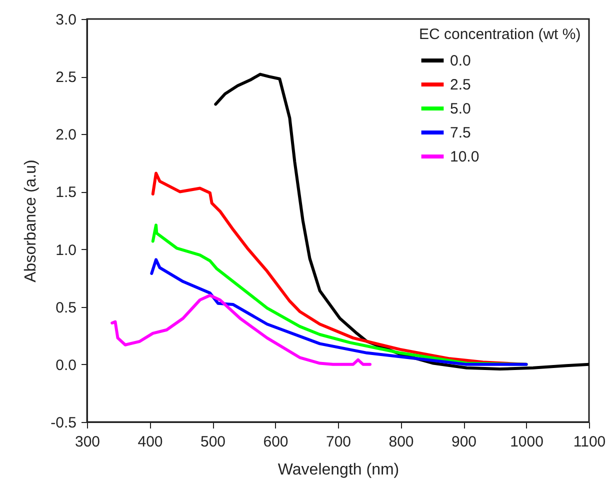  What do you see at coordinates (339, 442) in the screenshot?
I see `x-tick-label: 700` at bounding box center [339, 442].